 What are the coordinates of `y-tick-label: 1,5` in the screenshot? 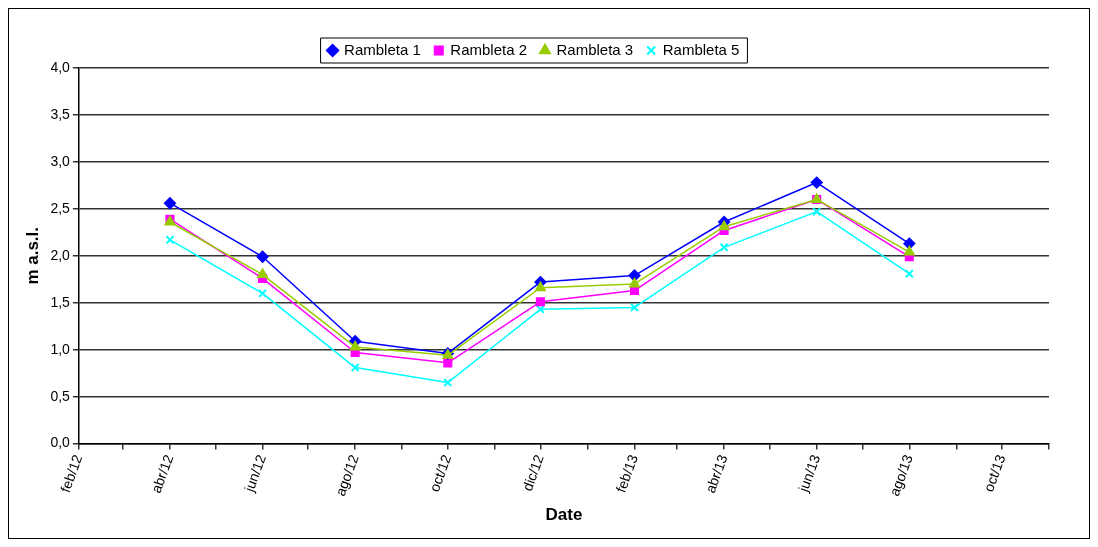 It's located at (60, 301).